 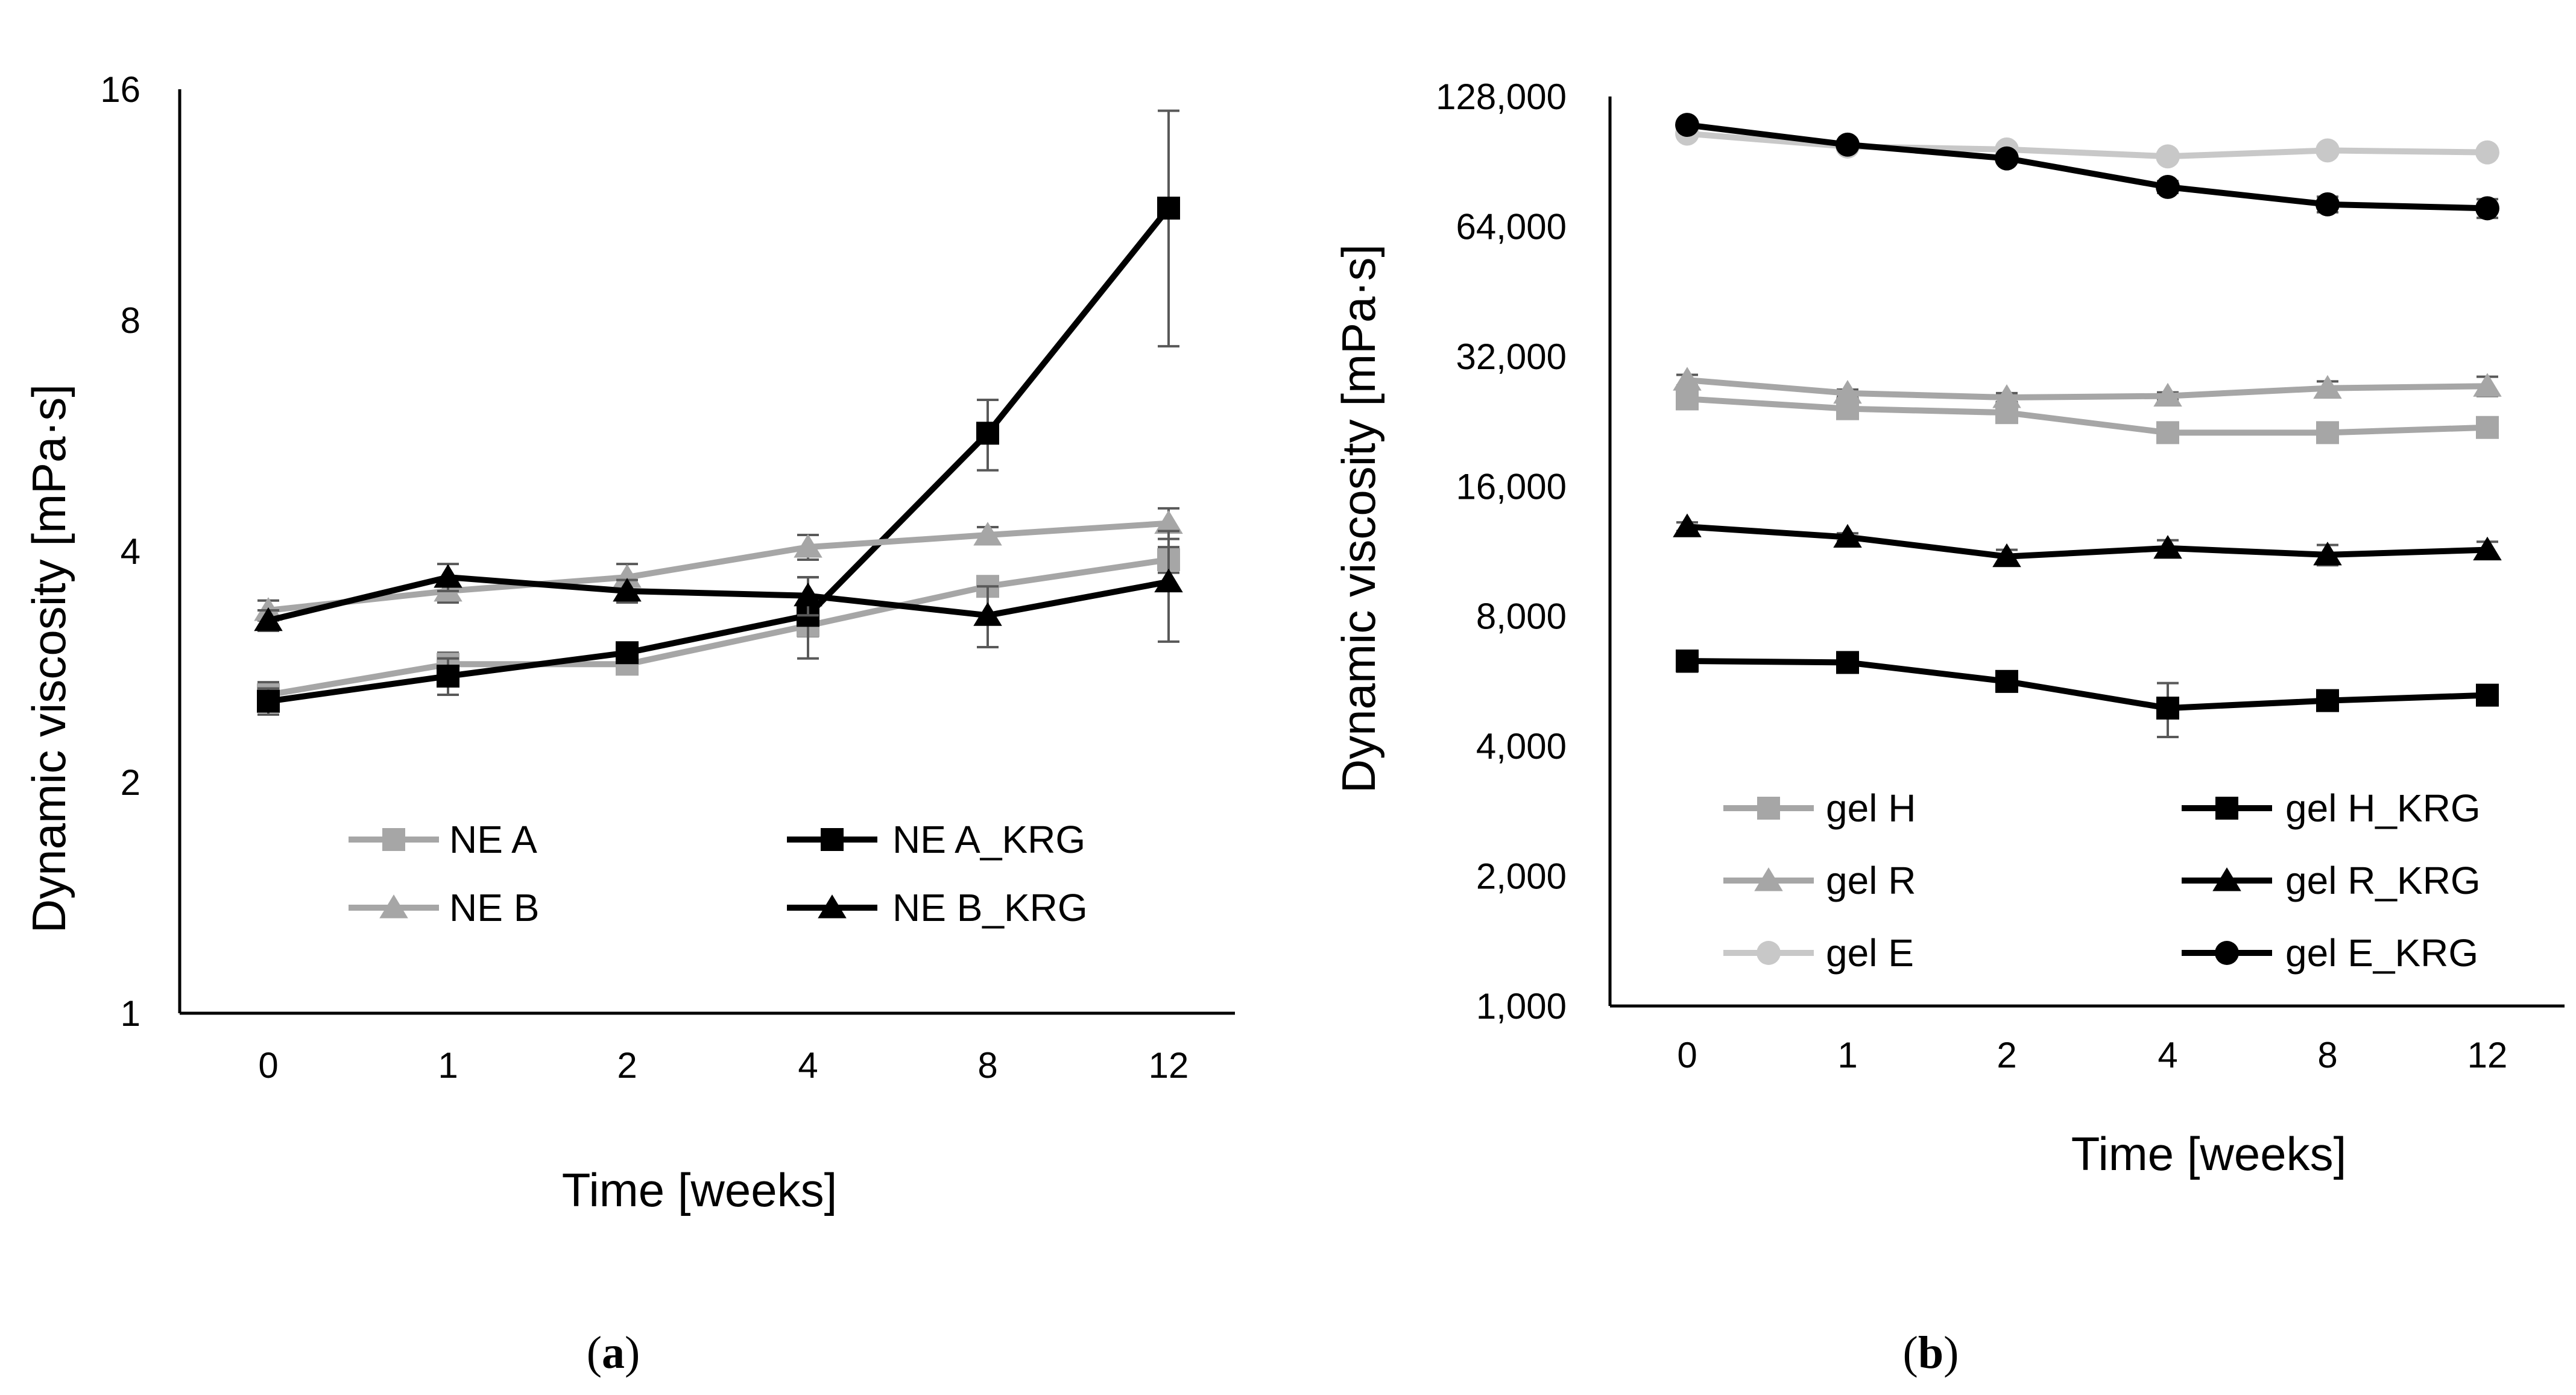 What do you see at coordinates (130, 320) in the screenshot?
I see `panel-a-ytick-label: 8` at bounding box center [130, 320].